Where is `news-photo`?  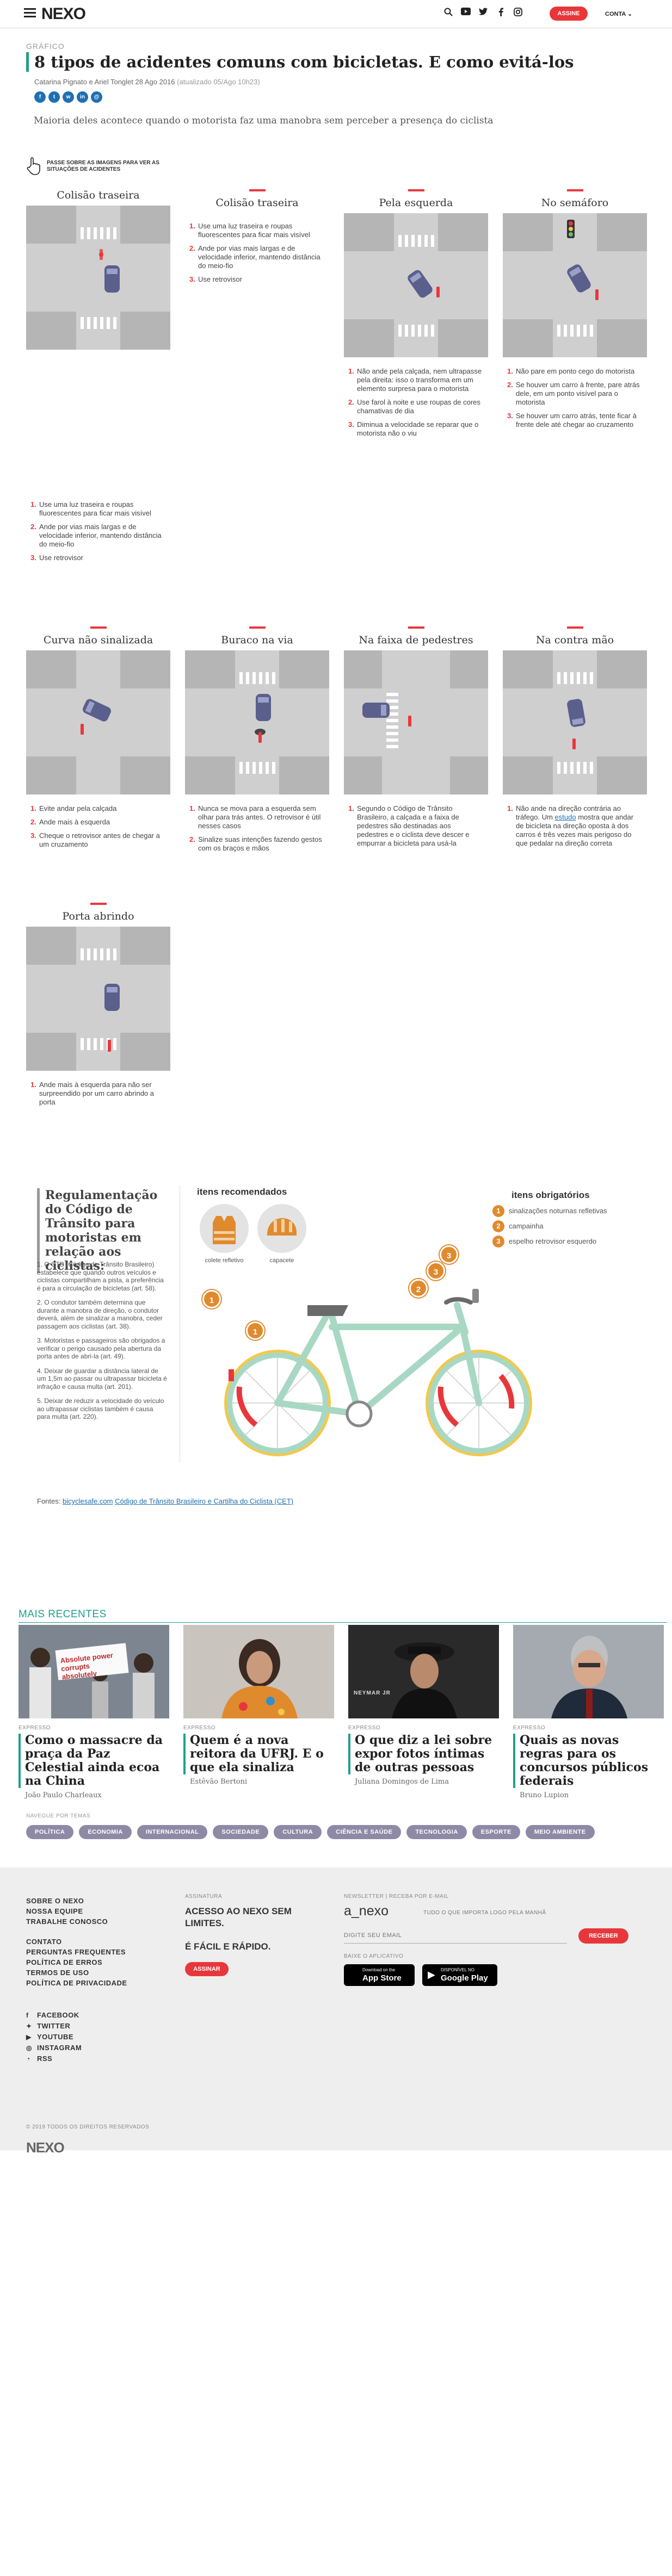 news-photo is located at coordinates (258, 1672).